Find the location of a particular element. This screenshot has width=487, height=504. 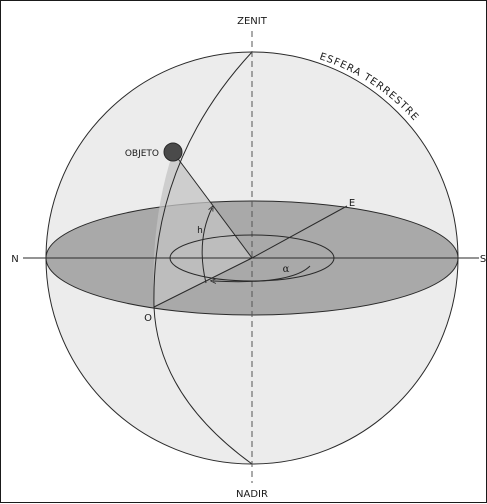

altitude-label: h is located at coordinates (200, 231).